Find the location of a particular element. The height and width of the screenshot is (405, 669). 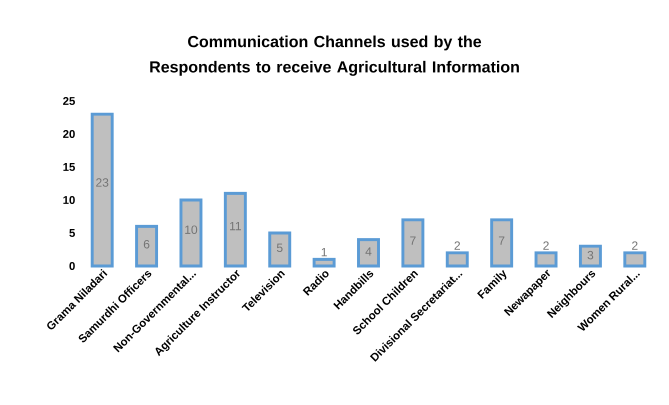

y-tick-label: 20 is located at coordinates (69, 134).